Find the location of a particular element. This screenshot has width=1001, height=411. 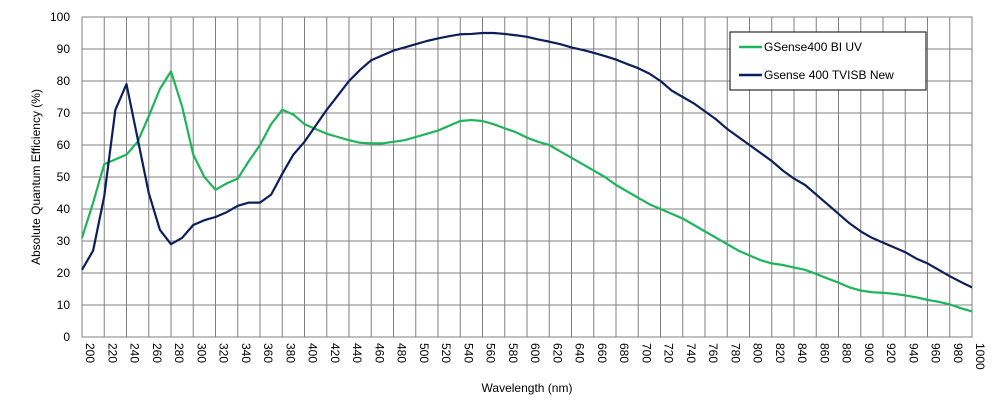

x-tick-label: 240 is located at coordinates (135, 353).